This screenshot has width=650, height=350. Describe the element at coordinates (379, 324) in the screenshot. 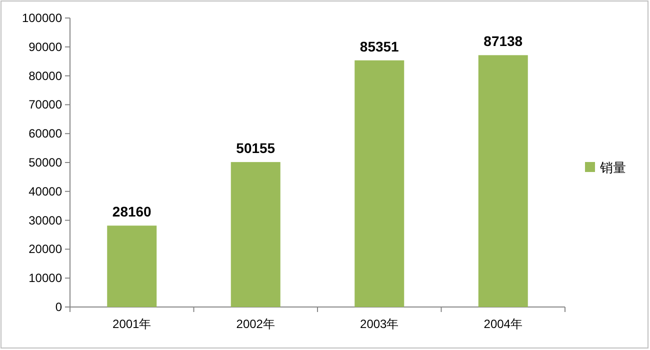

I see `x-tick-label: 2003年` at that location.